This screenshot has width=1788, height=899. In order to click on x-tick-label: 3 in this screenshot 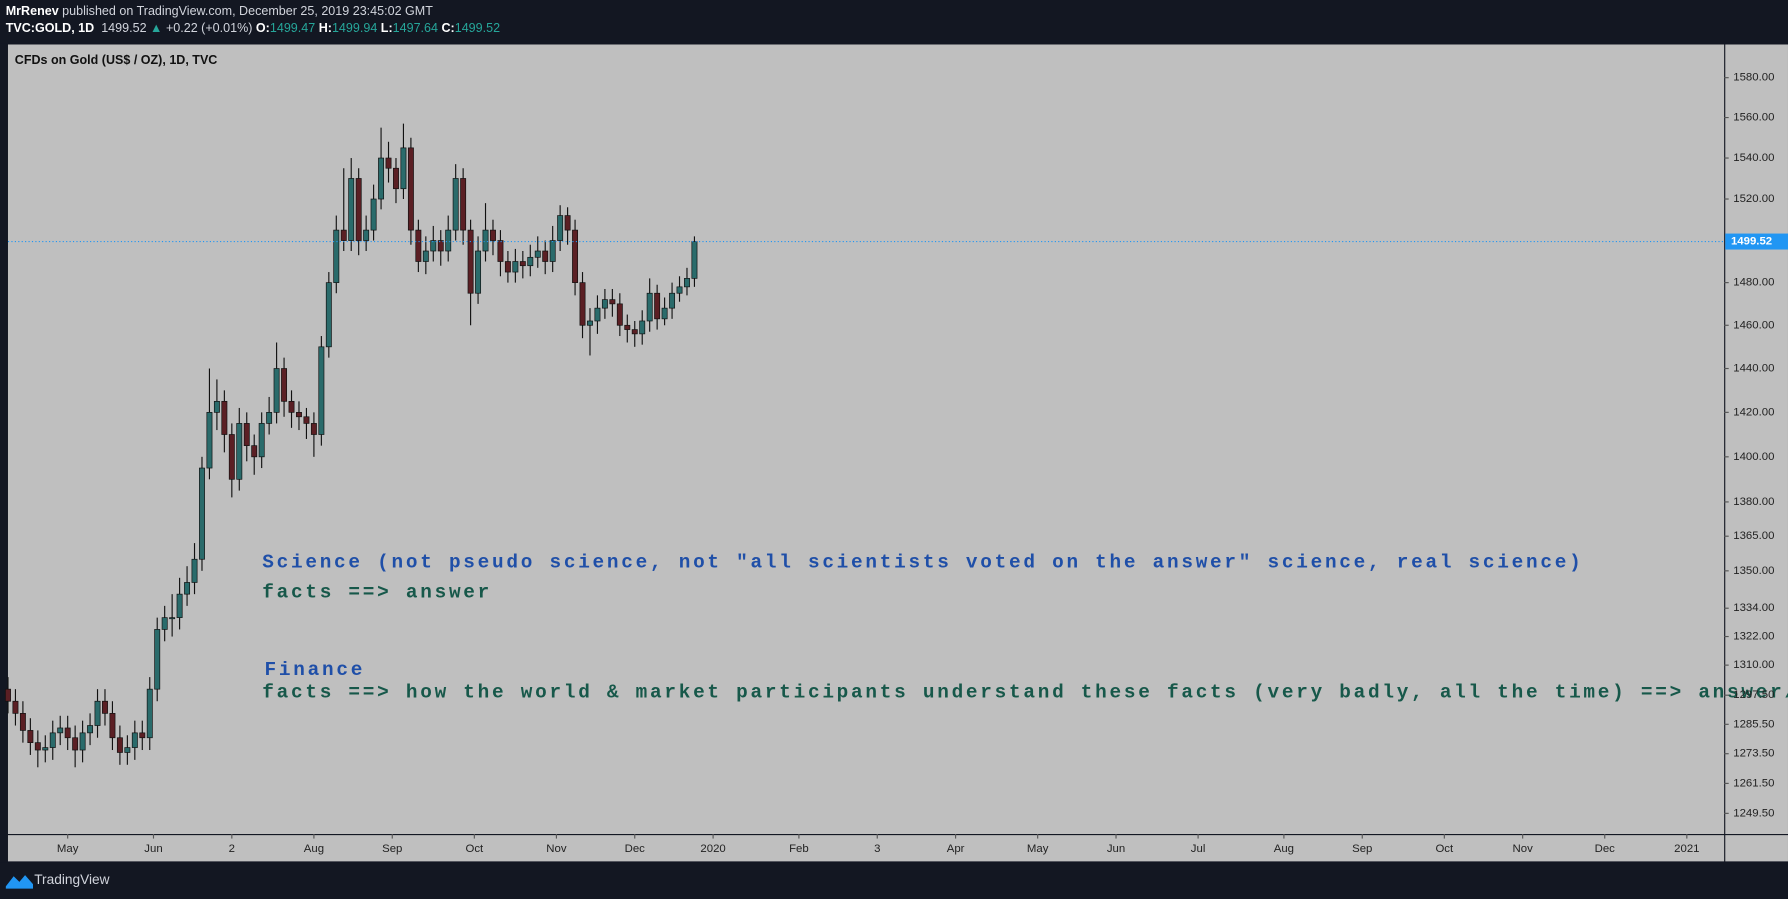, I will do `click(877, 849)`.